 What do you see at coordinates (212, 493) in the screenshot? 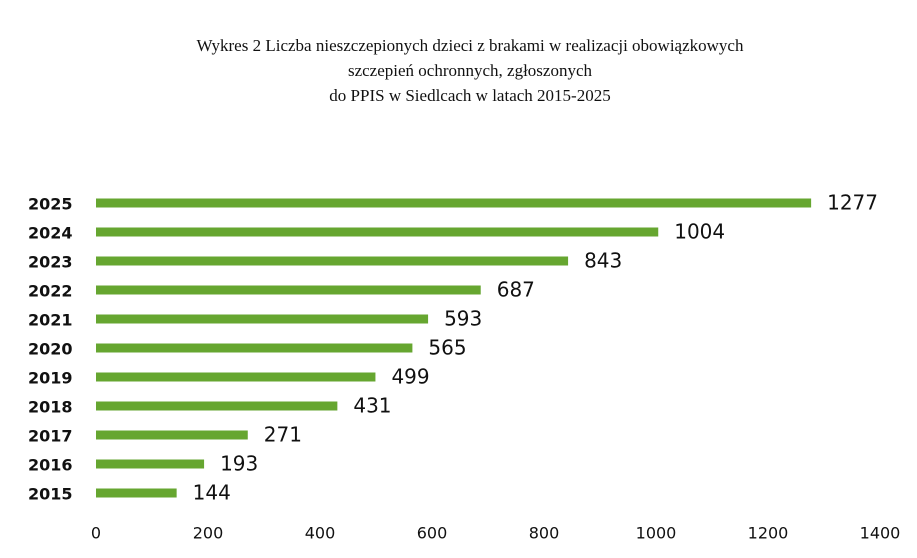
I see `data-label: 144` at bounding box center [212, 493].